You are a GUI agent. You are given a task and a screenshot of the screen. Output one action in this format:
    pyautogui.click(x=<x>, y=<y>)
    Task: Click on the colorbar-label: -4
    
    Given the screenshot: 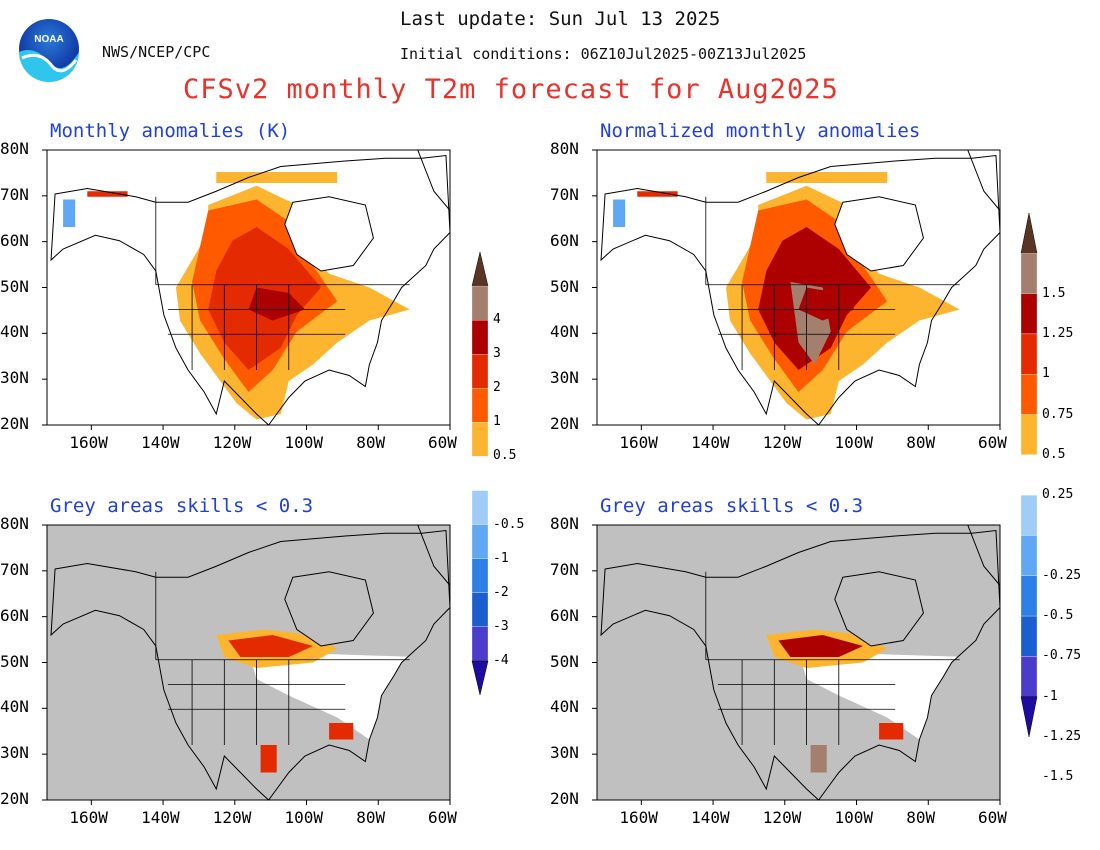 What is the action you would take?
    pyautogui.click(x=501, y=660)
    